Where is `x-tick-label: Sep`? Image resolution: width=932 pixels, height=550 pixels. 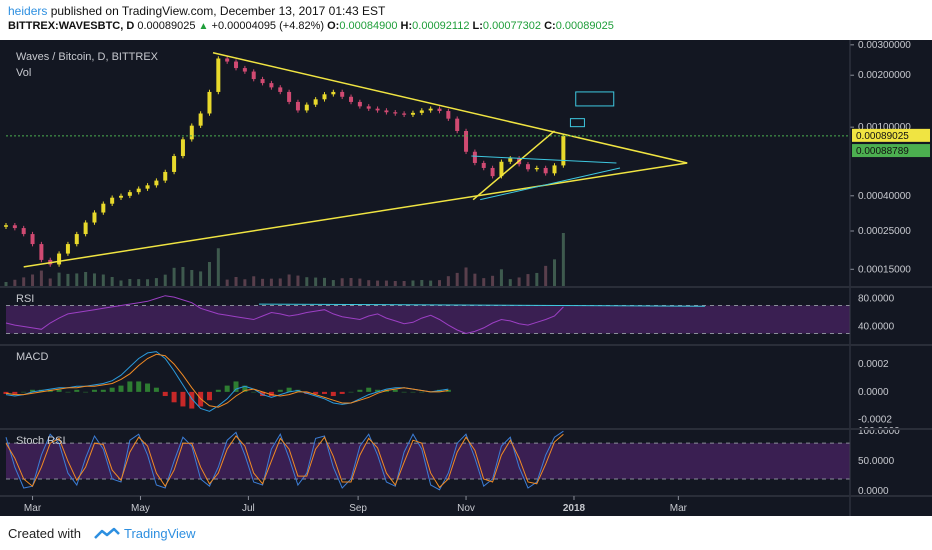 x-tick-label: Sep is located at coordinates (358, 508).